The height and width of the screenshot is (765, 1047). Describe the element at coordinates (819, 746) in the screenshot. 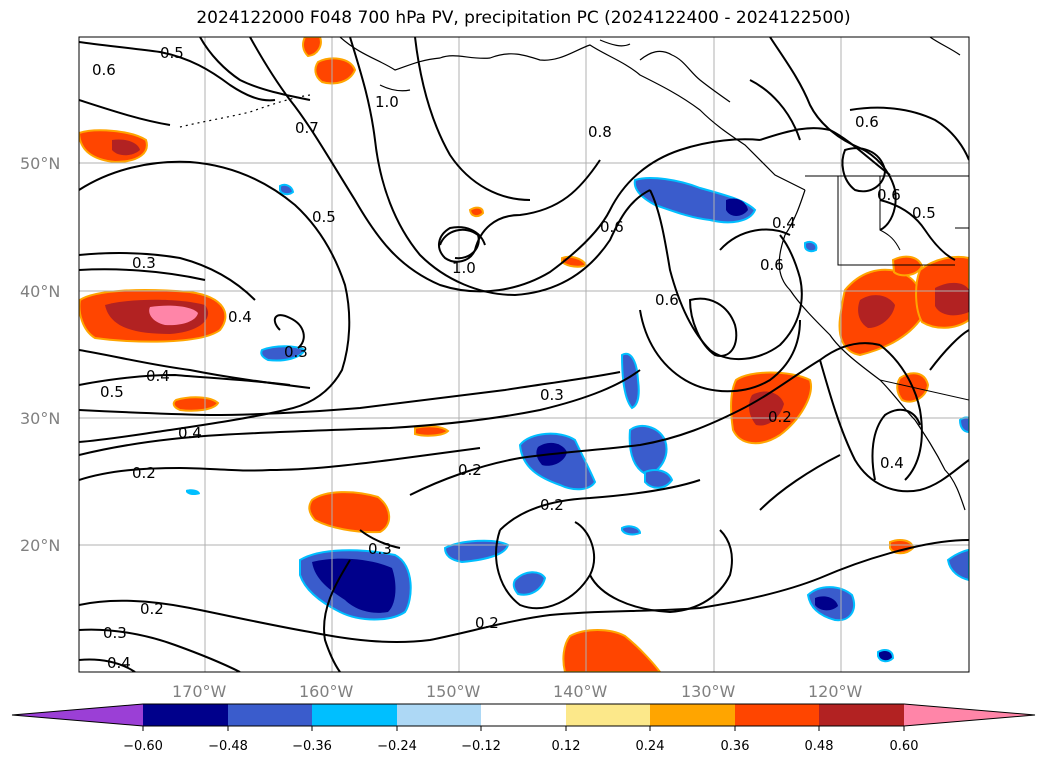

I see `colorbar-tick-label: 0.48` at that location.